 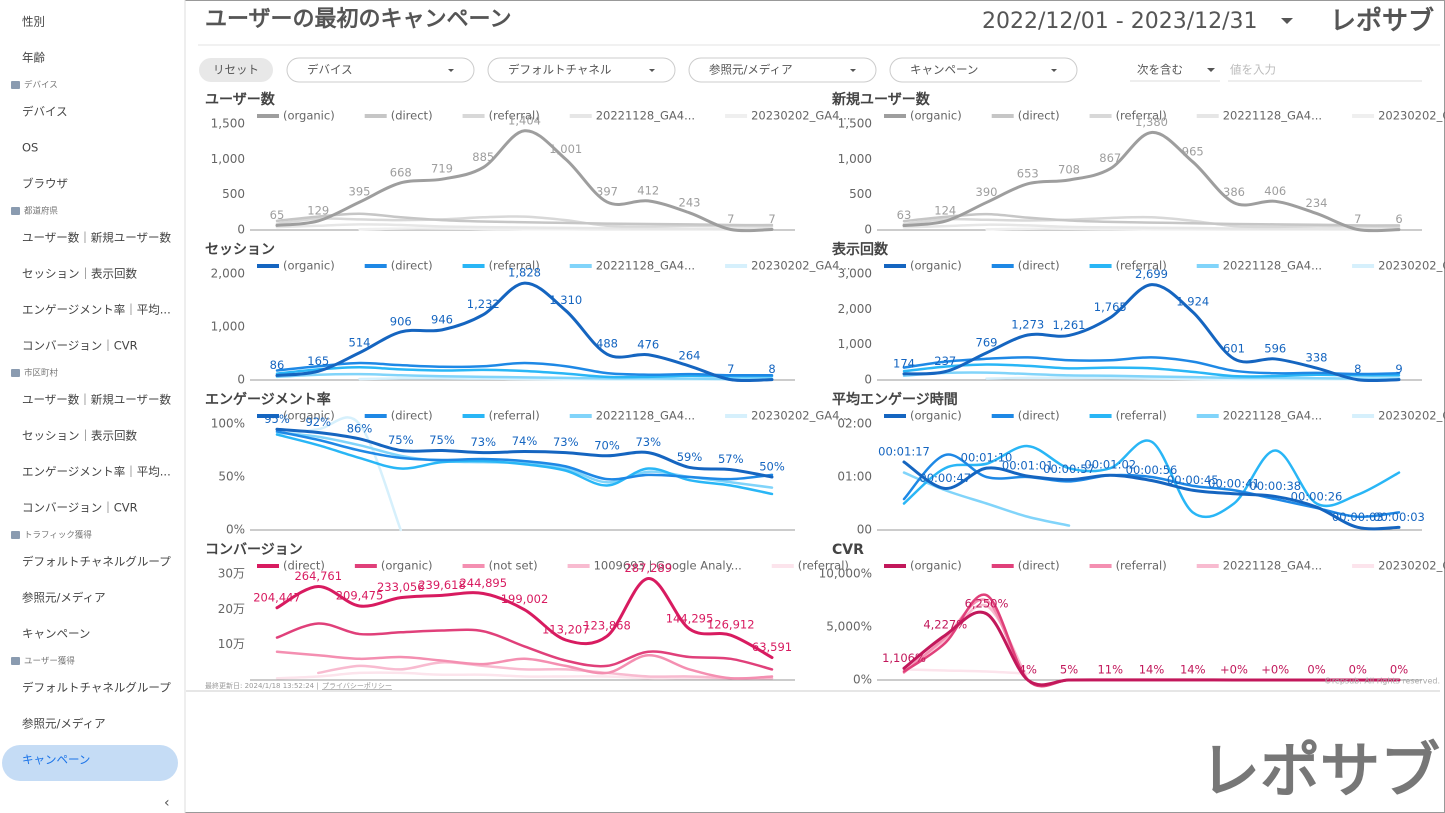 What do you see at coordinates (944, 70) in the screenshot?
I see `filter-label: キャンペーン` at bounding box center [944, 70].